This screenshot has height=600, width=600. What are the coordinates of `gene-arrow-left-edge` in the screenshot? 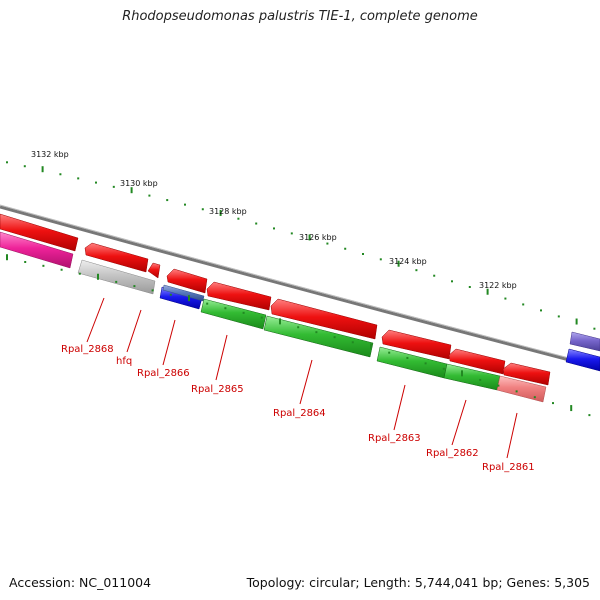 It's located at (39, 232).